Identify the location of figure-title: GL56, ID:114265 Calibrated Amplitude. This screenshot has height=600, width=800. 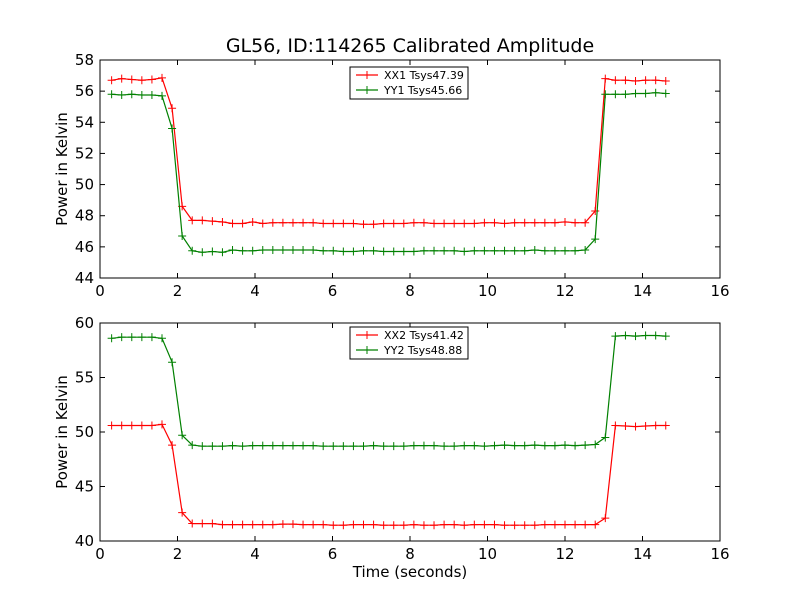
(410, 46).